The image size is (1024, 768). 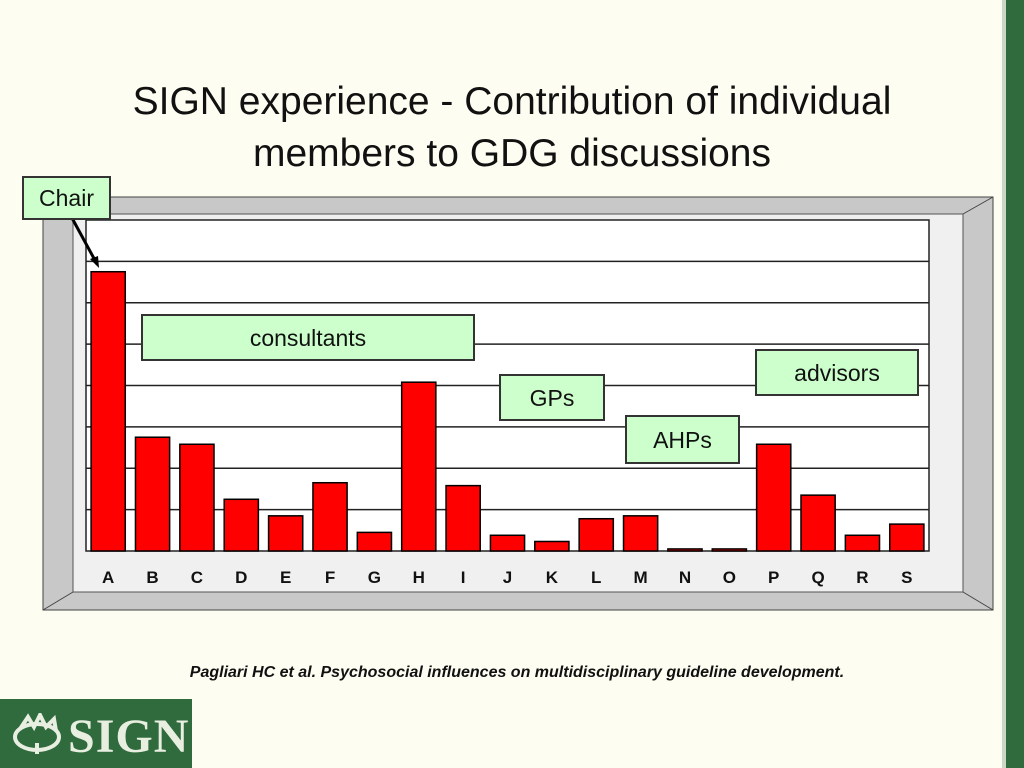 I want to click on tick-label-n: N, so click(x=685, y=577).